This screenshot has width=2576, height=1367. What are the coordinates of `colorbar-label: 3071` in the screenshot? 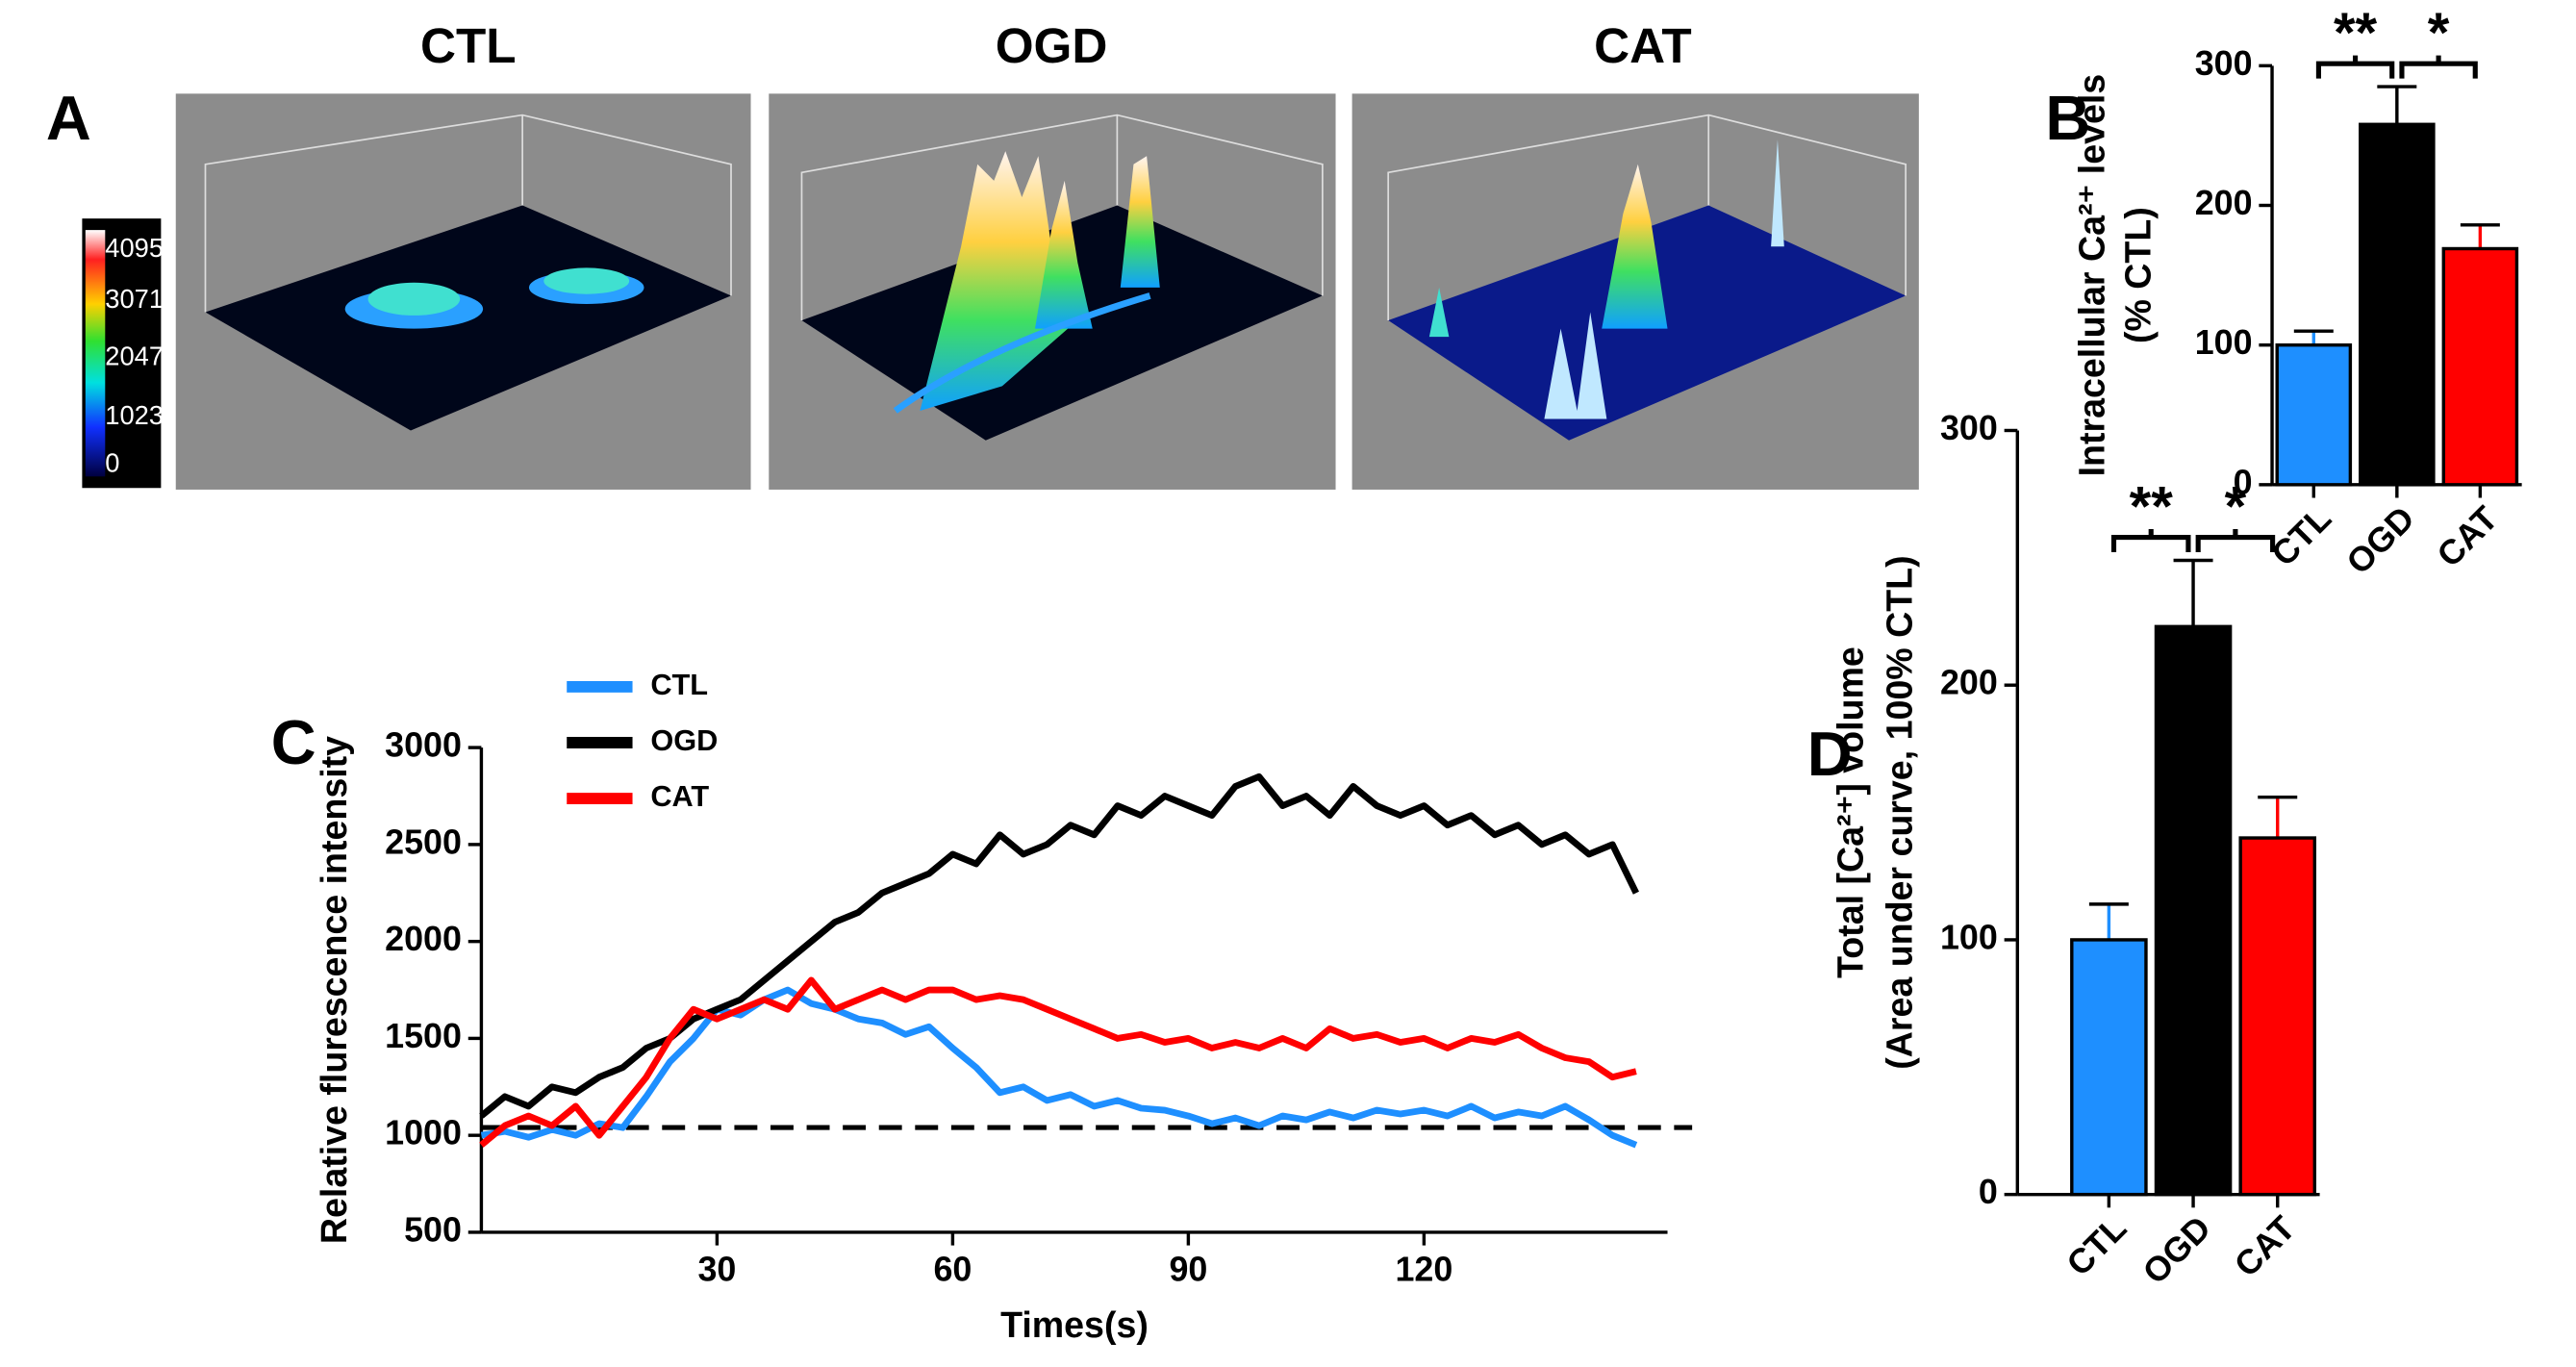 It's located at (134, 299).